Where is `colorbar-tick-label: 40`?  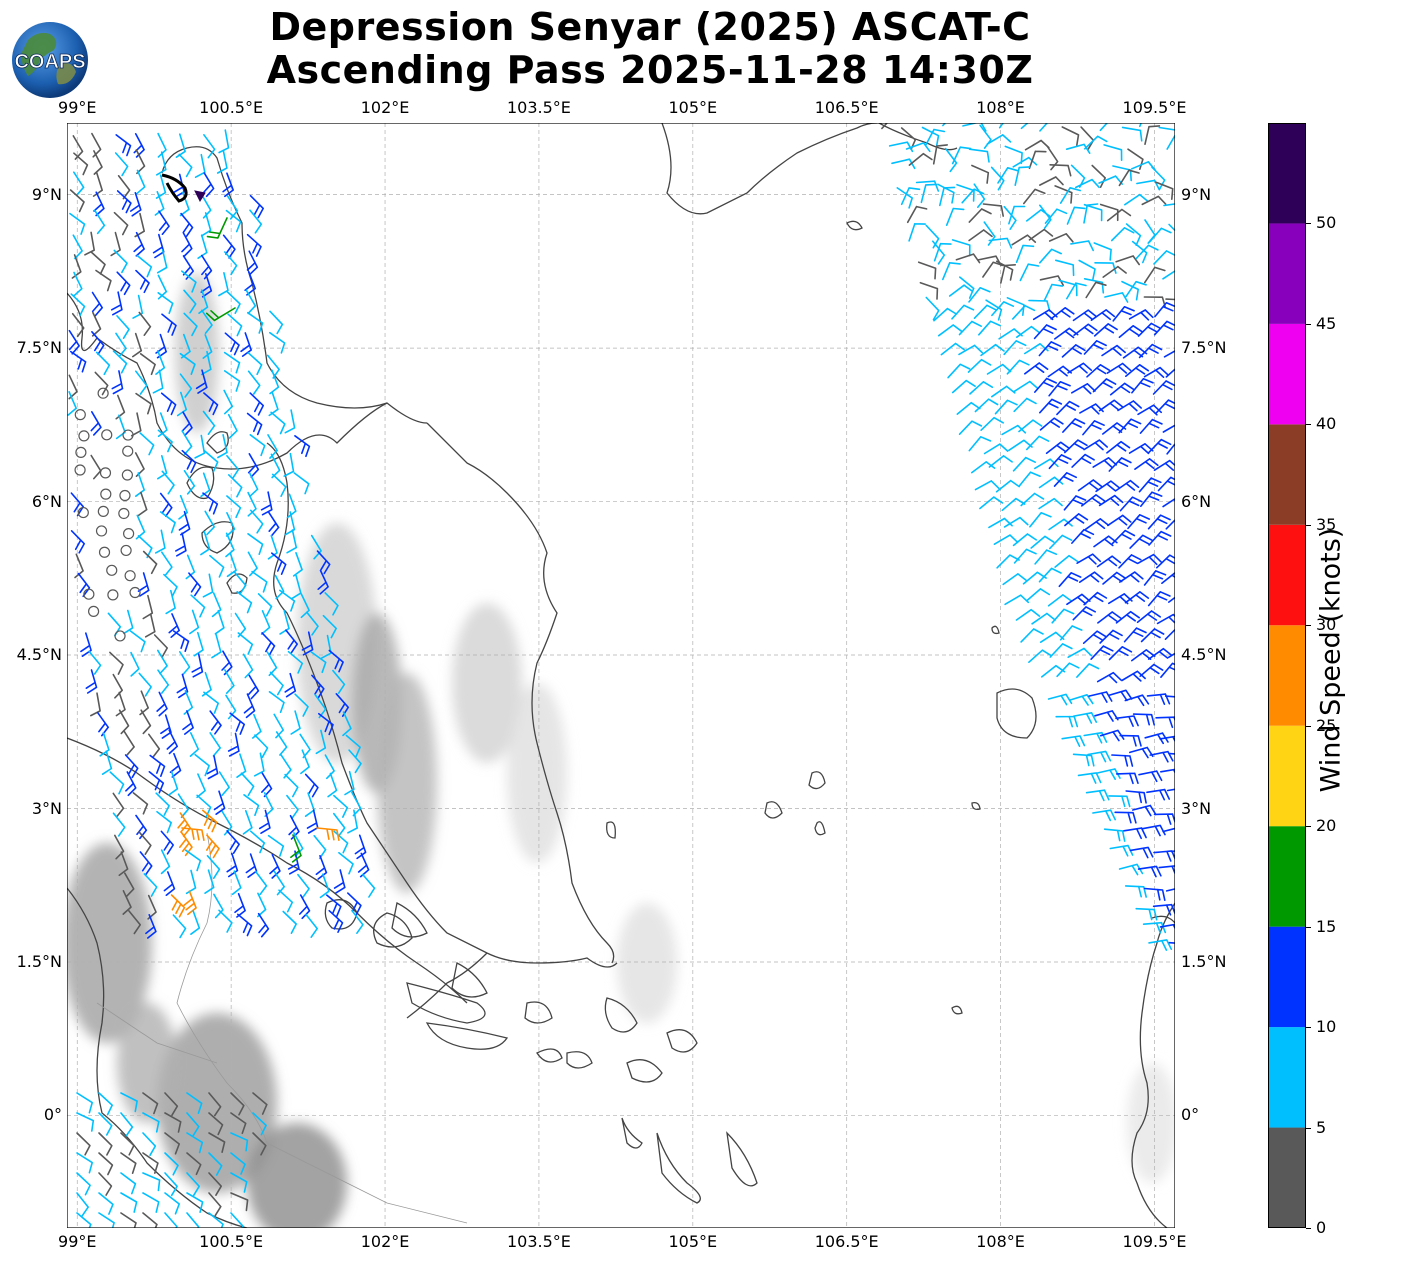 colorbar-tick-label: 40 is located at coordinates (1326, 424).